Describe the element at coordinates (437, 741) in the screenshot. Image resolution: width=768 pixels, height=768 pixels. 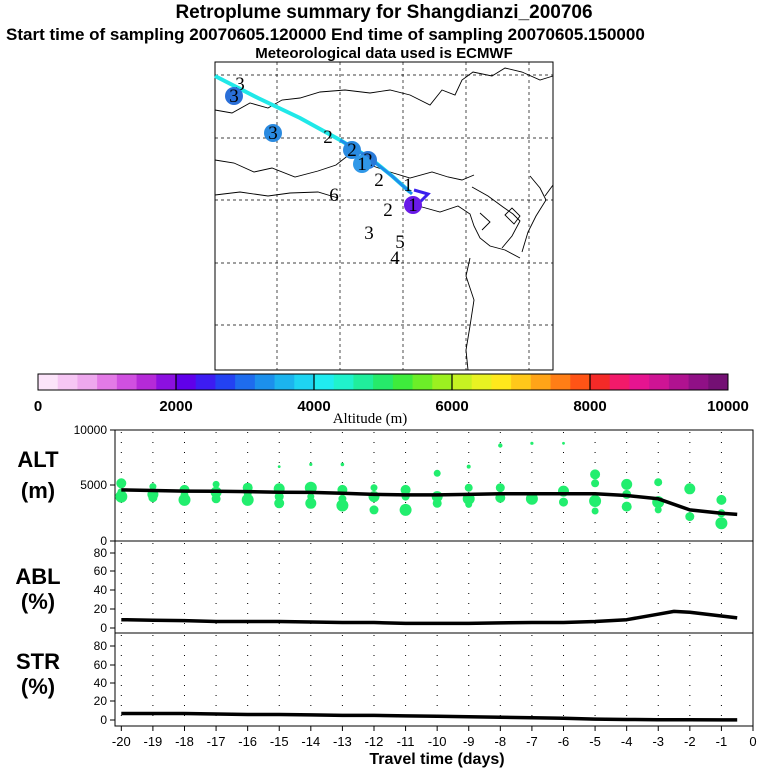
I see `x-tick-label: -10` at that location.